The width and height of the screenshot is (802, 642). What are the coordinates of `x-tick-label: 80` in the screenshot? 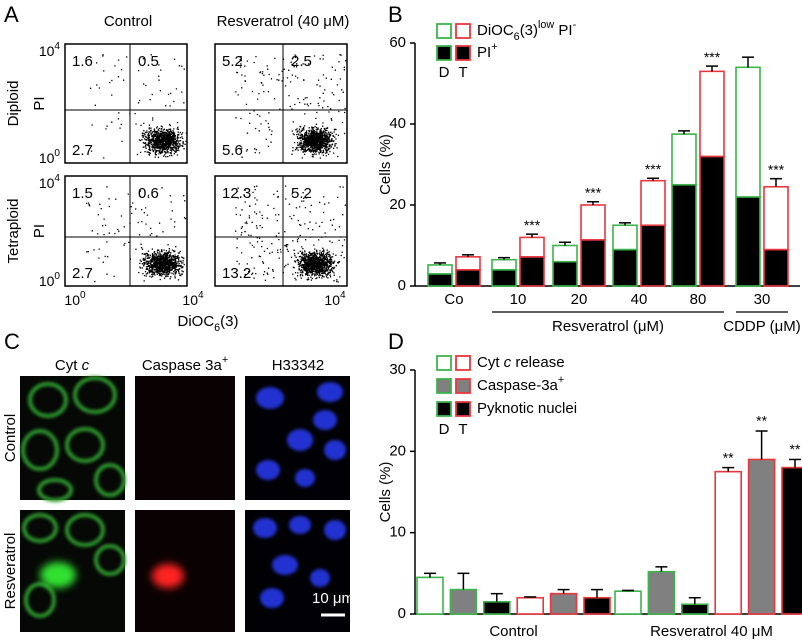 It's located at (698, 299).